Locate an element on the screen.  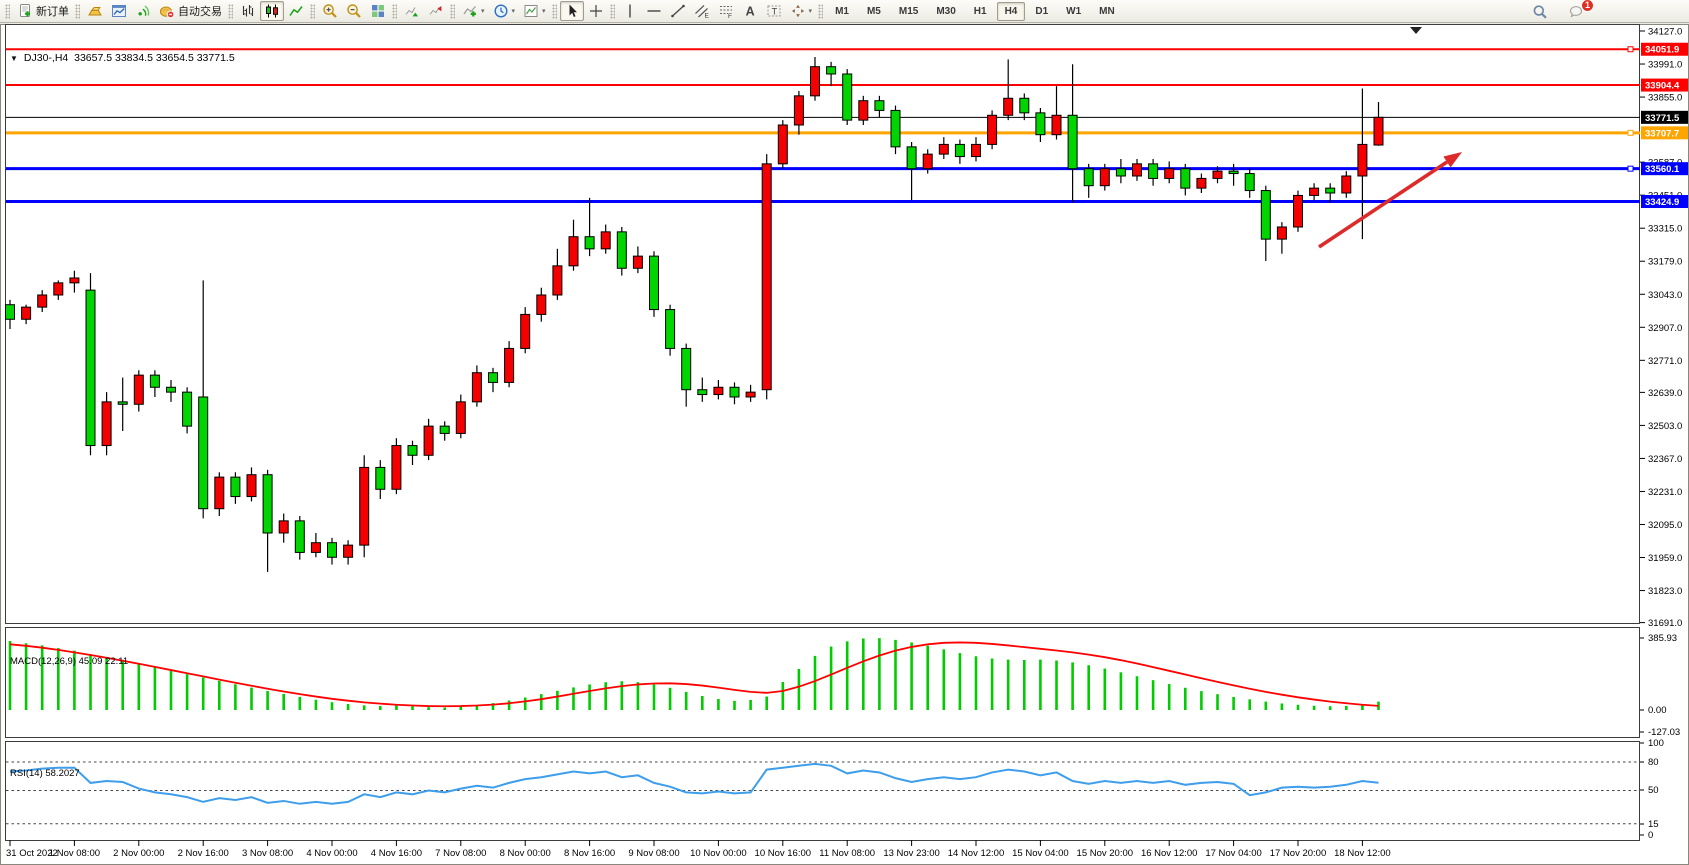
indicators-button: ▾ is located at coordinates (473, 11).